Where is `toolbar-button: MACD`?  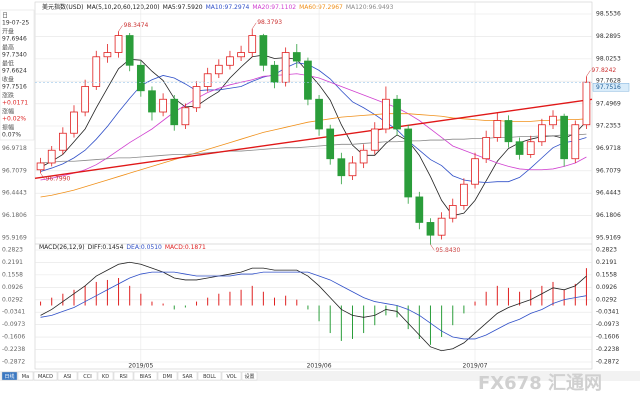 toolbar-button: MACD is located at coordinates (45, 376).